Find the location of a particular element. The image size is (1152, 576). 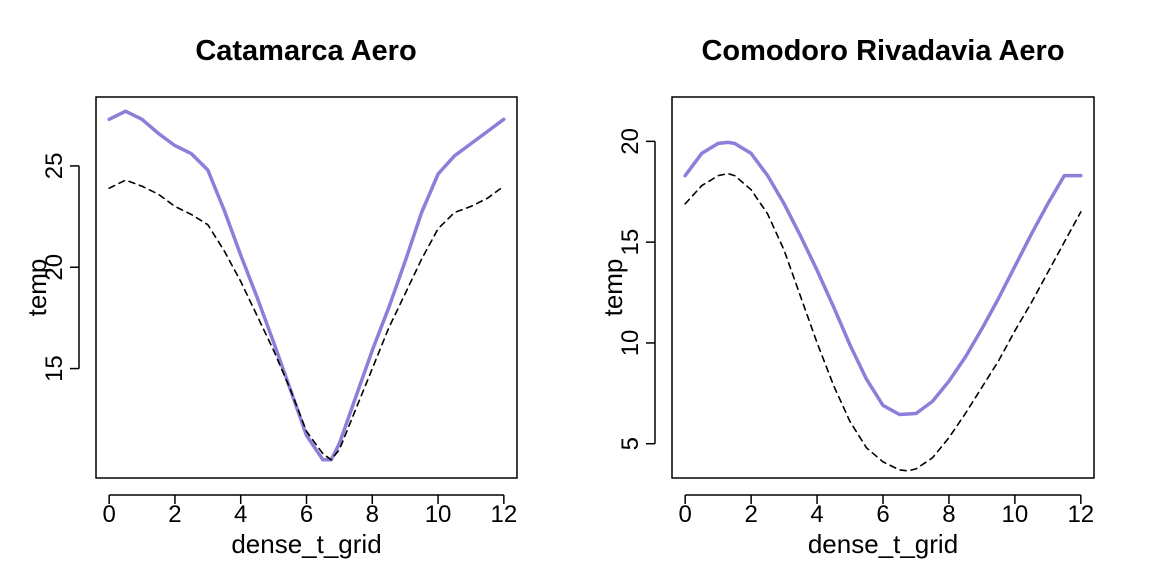

y-tick-label: 10 is located at coordinates (630, 343).